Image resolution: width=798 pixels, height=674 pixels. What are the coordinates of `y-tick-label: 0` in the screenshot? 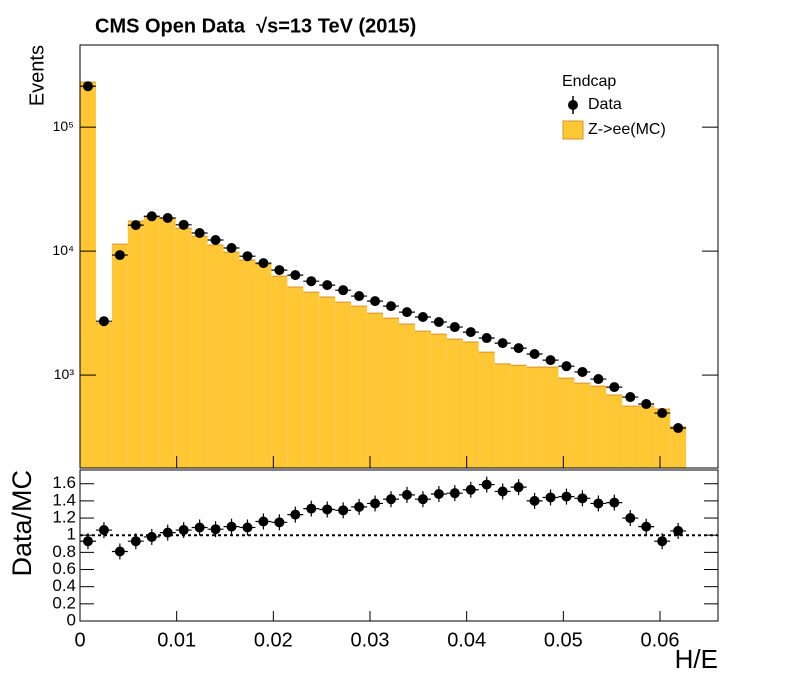 It's located at (71, 619).